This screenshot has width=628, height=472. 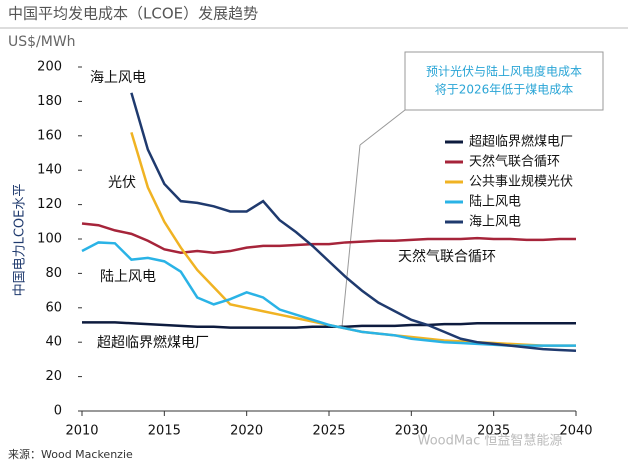 I want to click on y-tick-label: 80, so click(x=53, y=273).